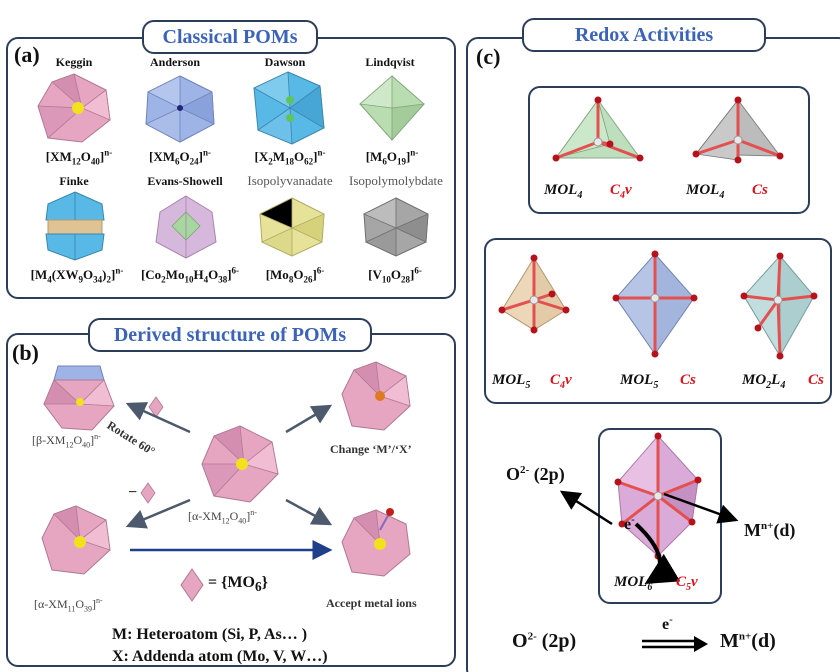  What do you see at coordinates (174, 62) in the screenshot?
I see `structure-name-anderson: Anderson` at bounding box center [174, 62].